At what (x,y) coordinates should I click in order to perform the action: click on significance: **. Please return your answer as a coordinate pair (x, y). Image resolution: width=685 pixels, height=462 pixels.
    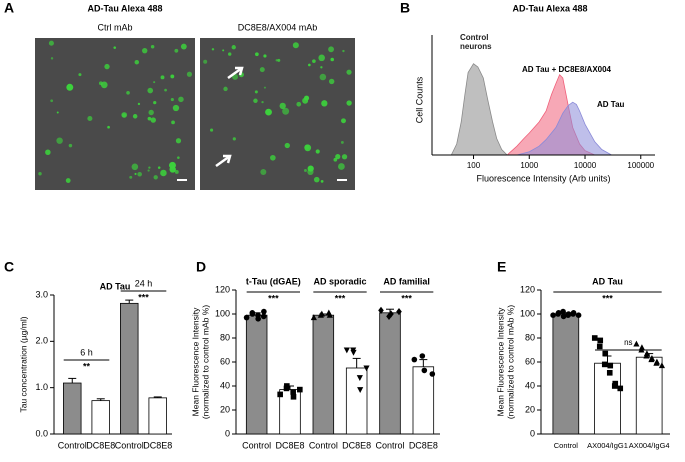
    Looking at the image, I should click on (87, 366).